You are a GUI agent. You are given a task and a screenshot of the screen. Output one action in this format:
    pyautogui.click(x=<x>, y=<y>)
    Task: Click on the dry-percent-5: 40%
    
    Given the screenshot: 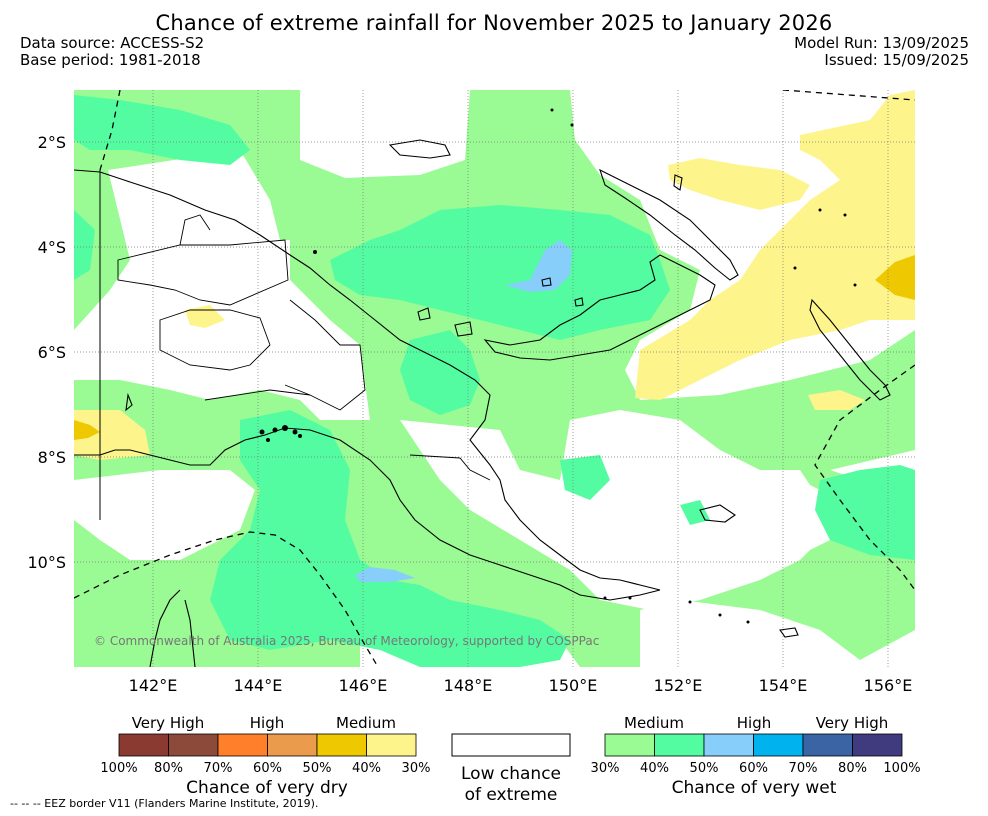 What is the action you would take?
    pyautogui.click(x=366, y=768)
    